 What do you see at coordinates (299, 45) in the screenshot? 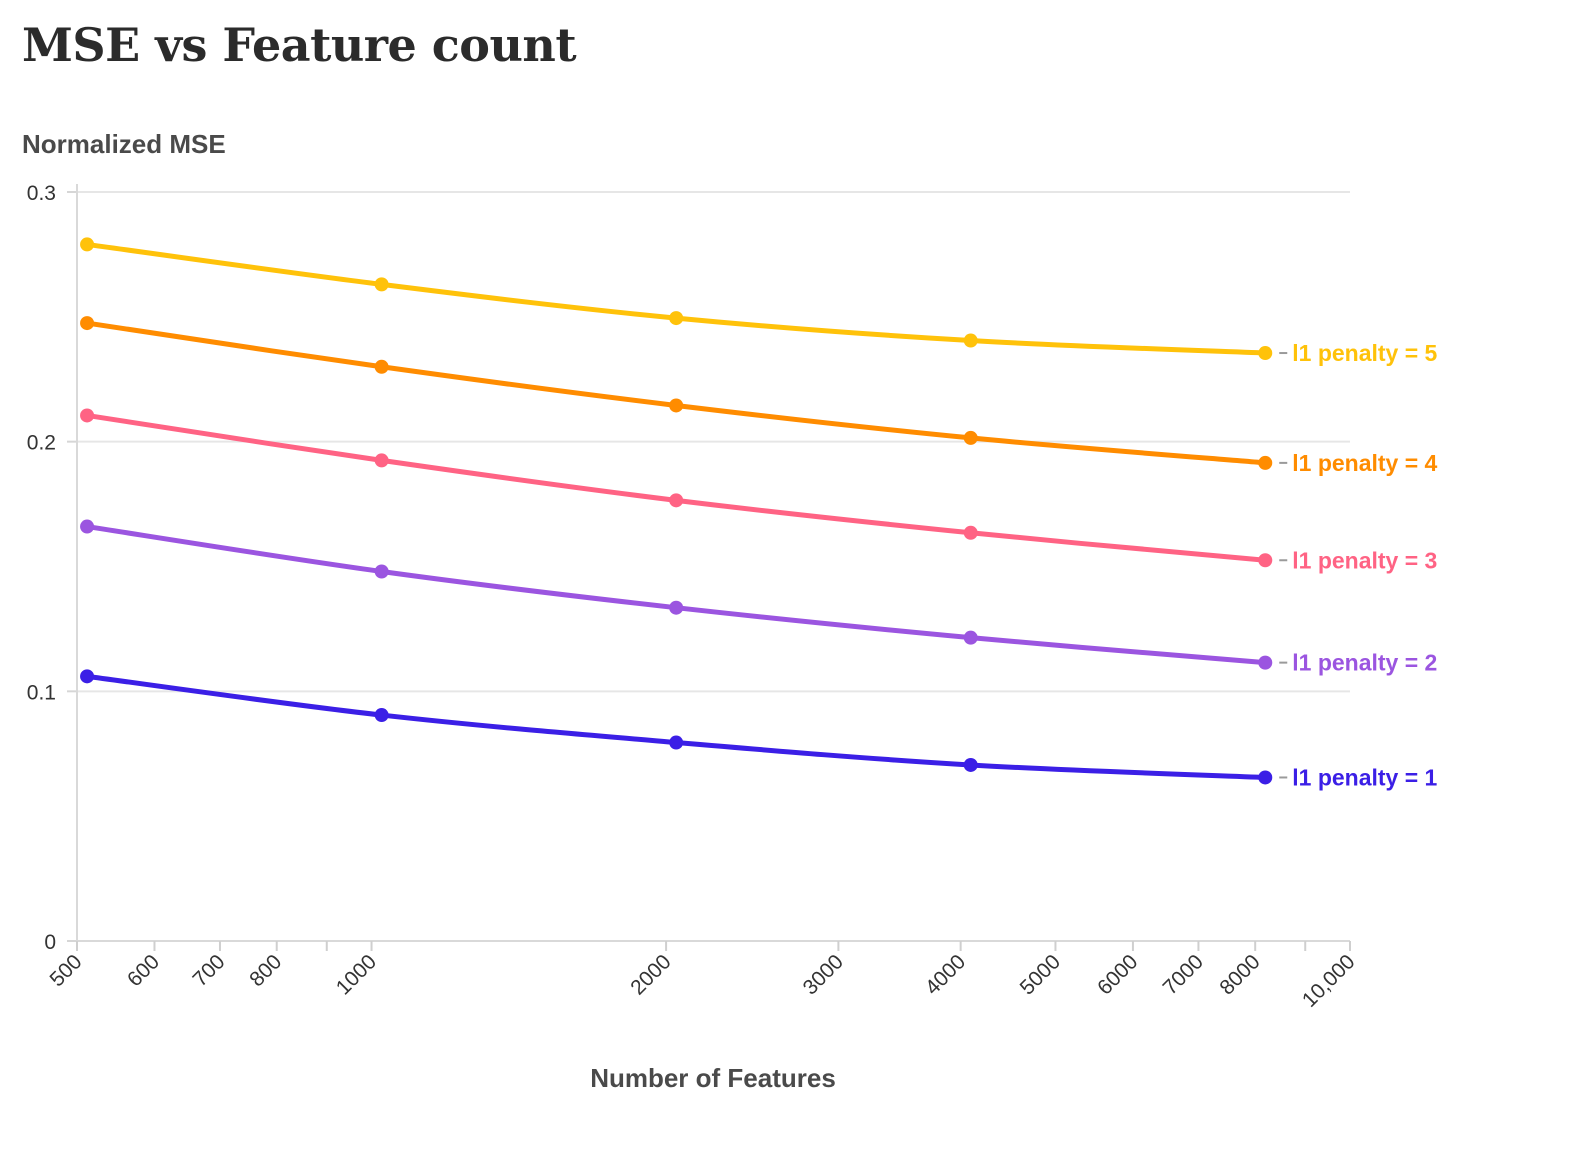
I see `chart-title: MSE vs Feature count` at bounding box center [299, 45].